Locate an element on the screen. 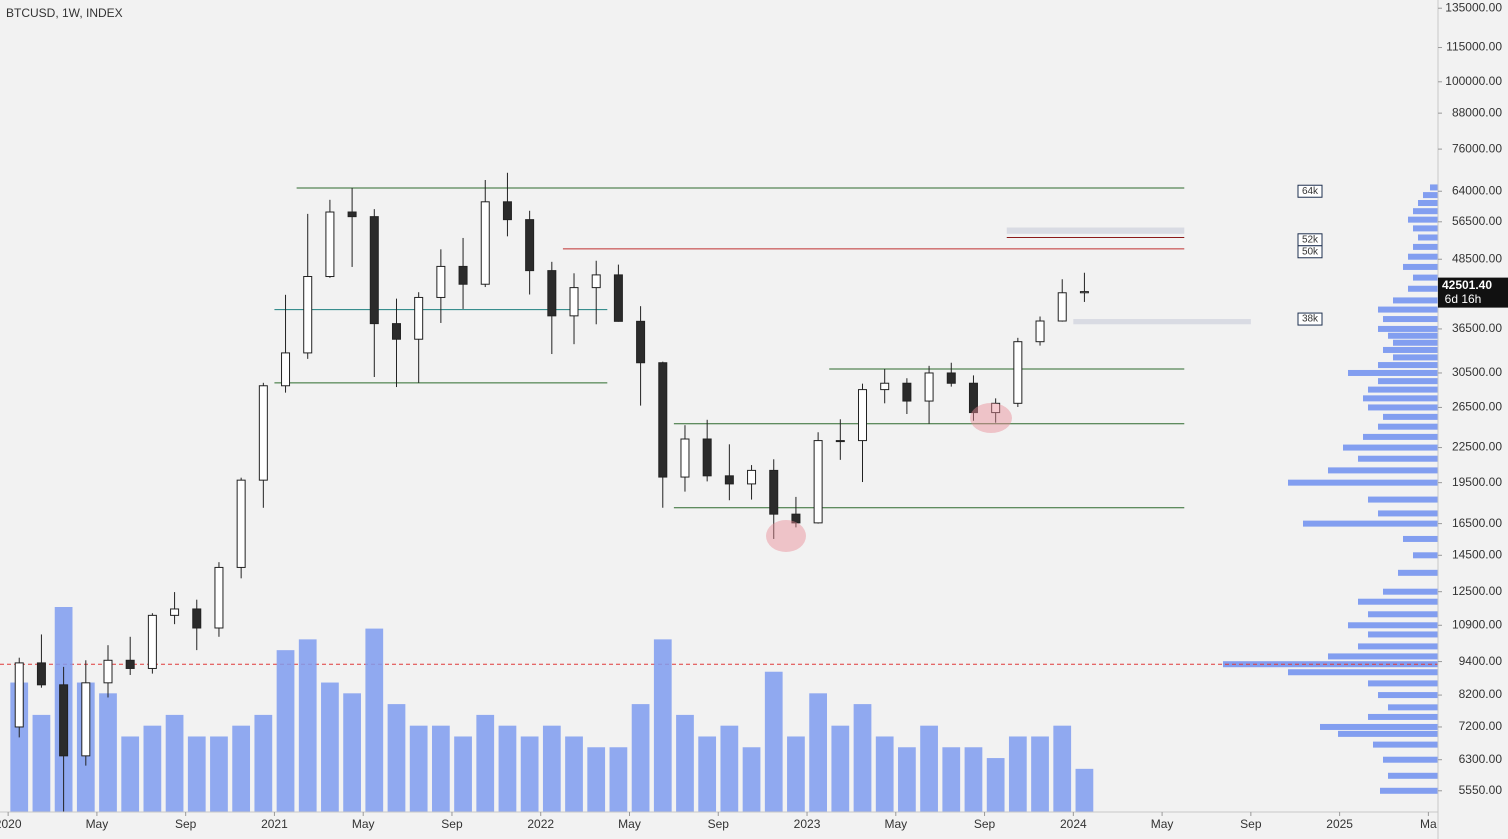  countdown-label: 6d 16h is located at coordinates (1463, 299).